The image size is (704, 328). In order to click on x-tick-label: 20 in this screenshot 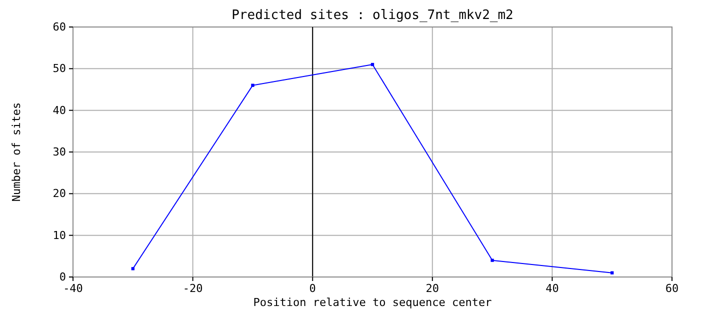, I will do `click(433, 288)`.